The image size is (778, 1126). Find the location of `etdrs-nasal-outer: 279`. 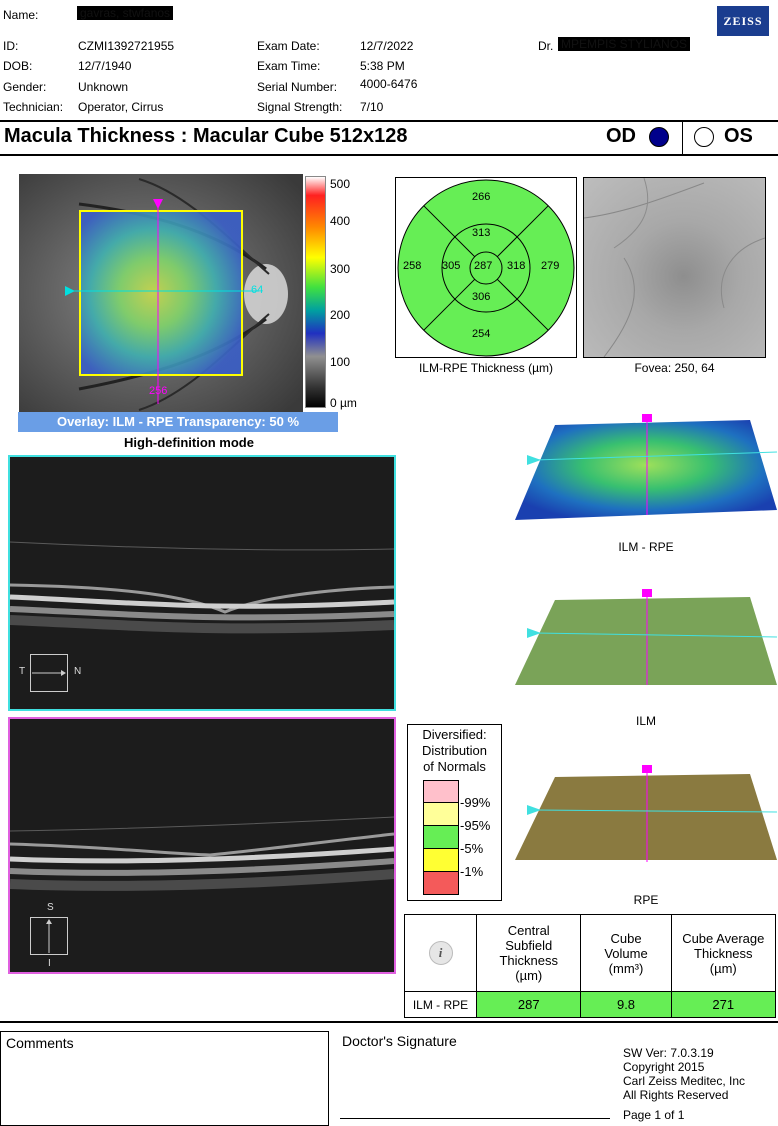

etdrs-nasal-outer: 279 is located at coordinates (550, 266).